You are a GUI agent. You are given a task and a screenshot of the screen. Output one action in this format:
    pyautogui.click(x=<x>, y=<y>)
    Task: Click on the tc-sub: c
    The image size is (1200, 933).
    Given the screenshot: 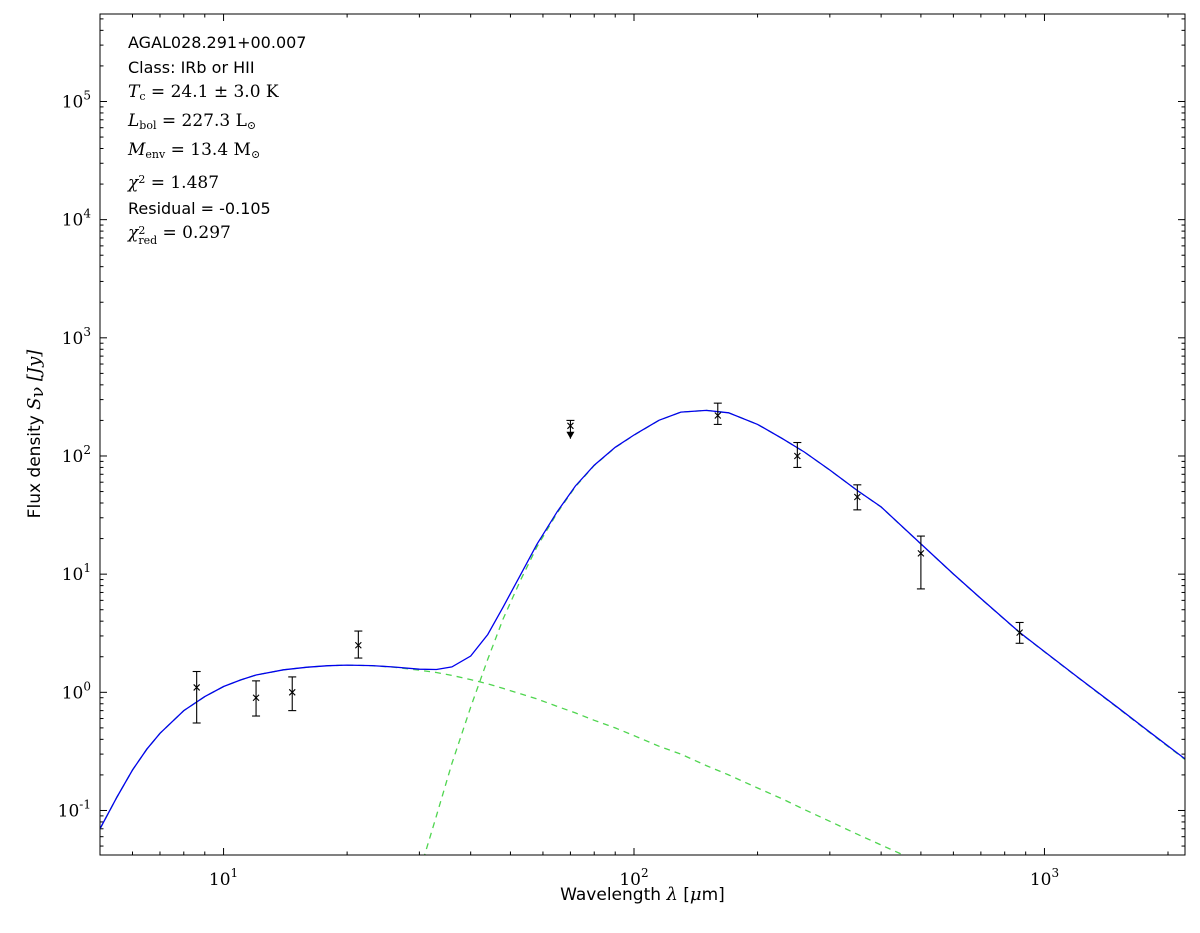 What is the action you would take?
    pyautogui.click(x=142, y=96)
    